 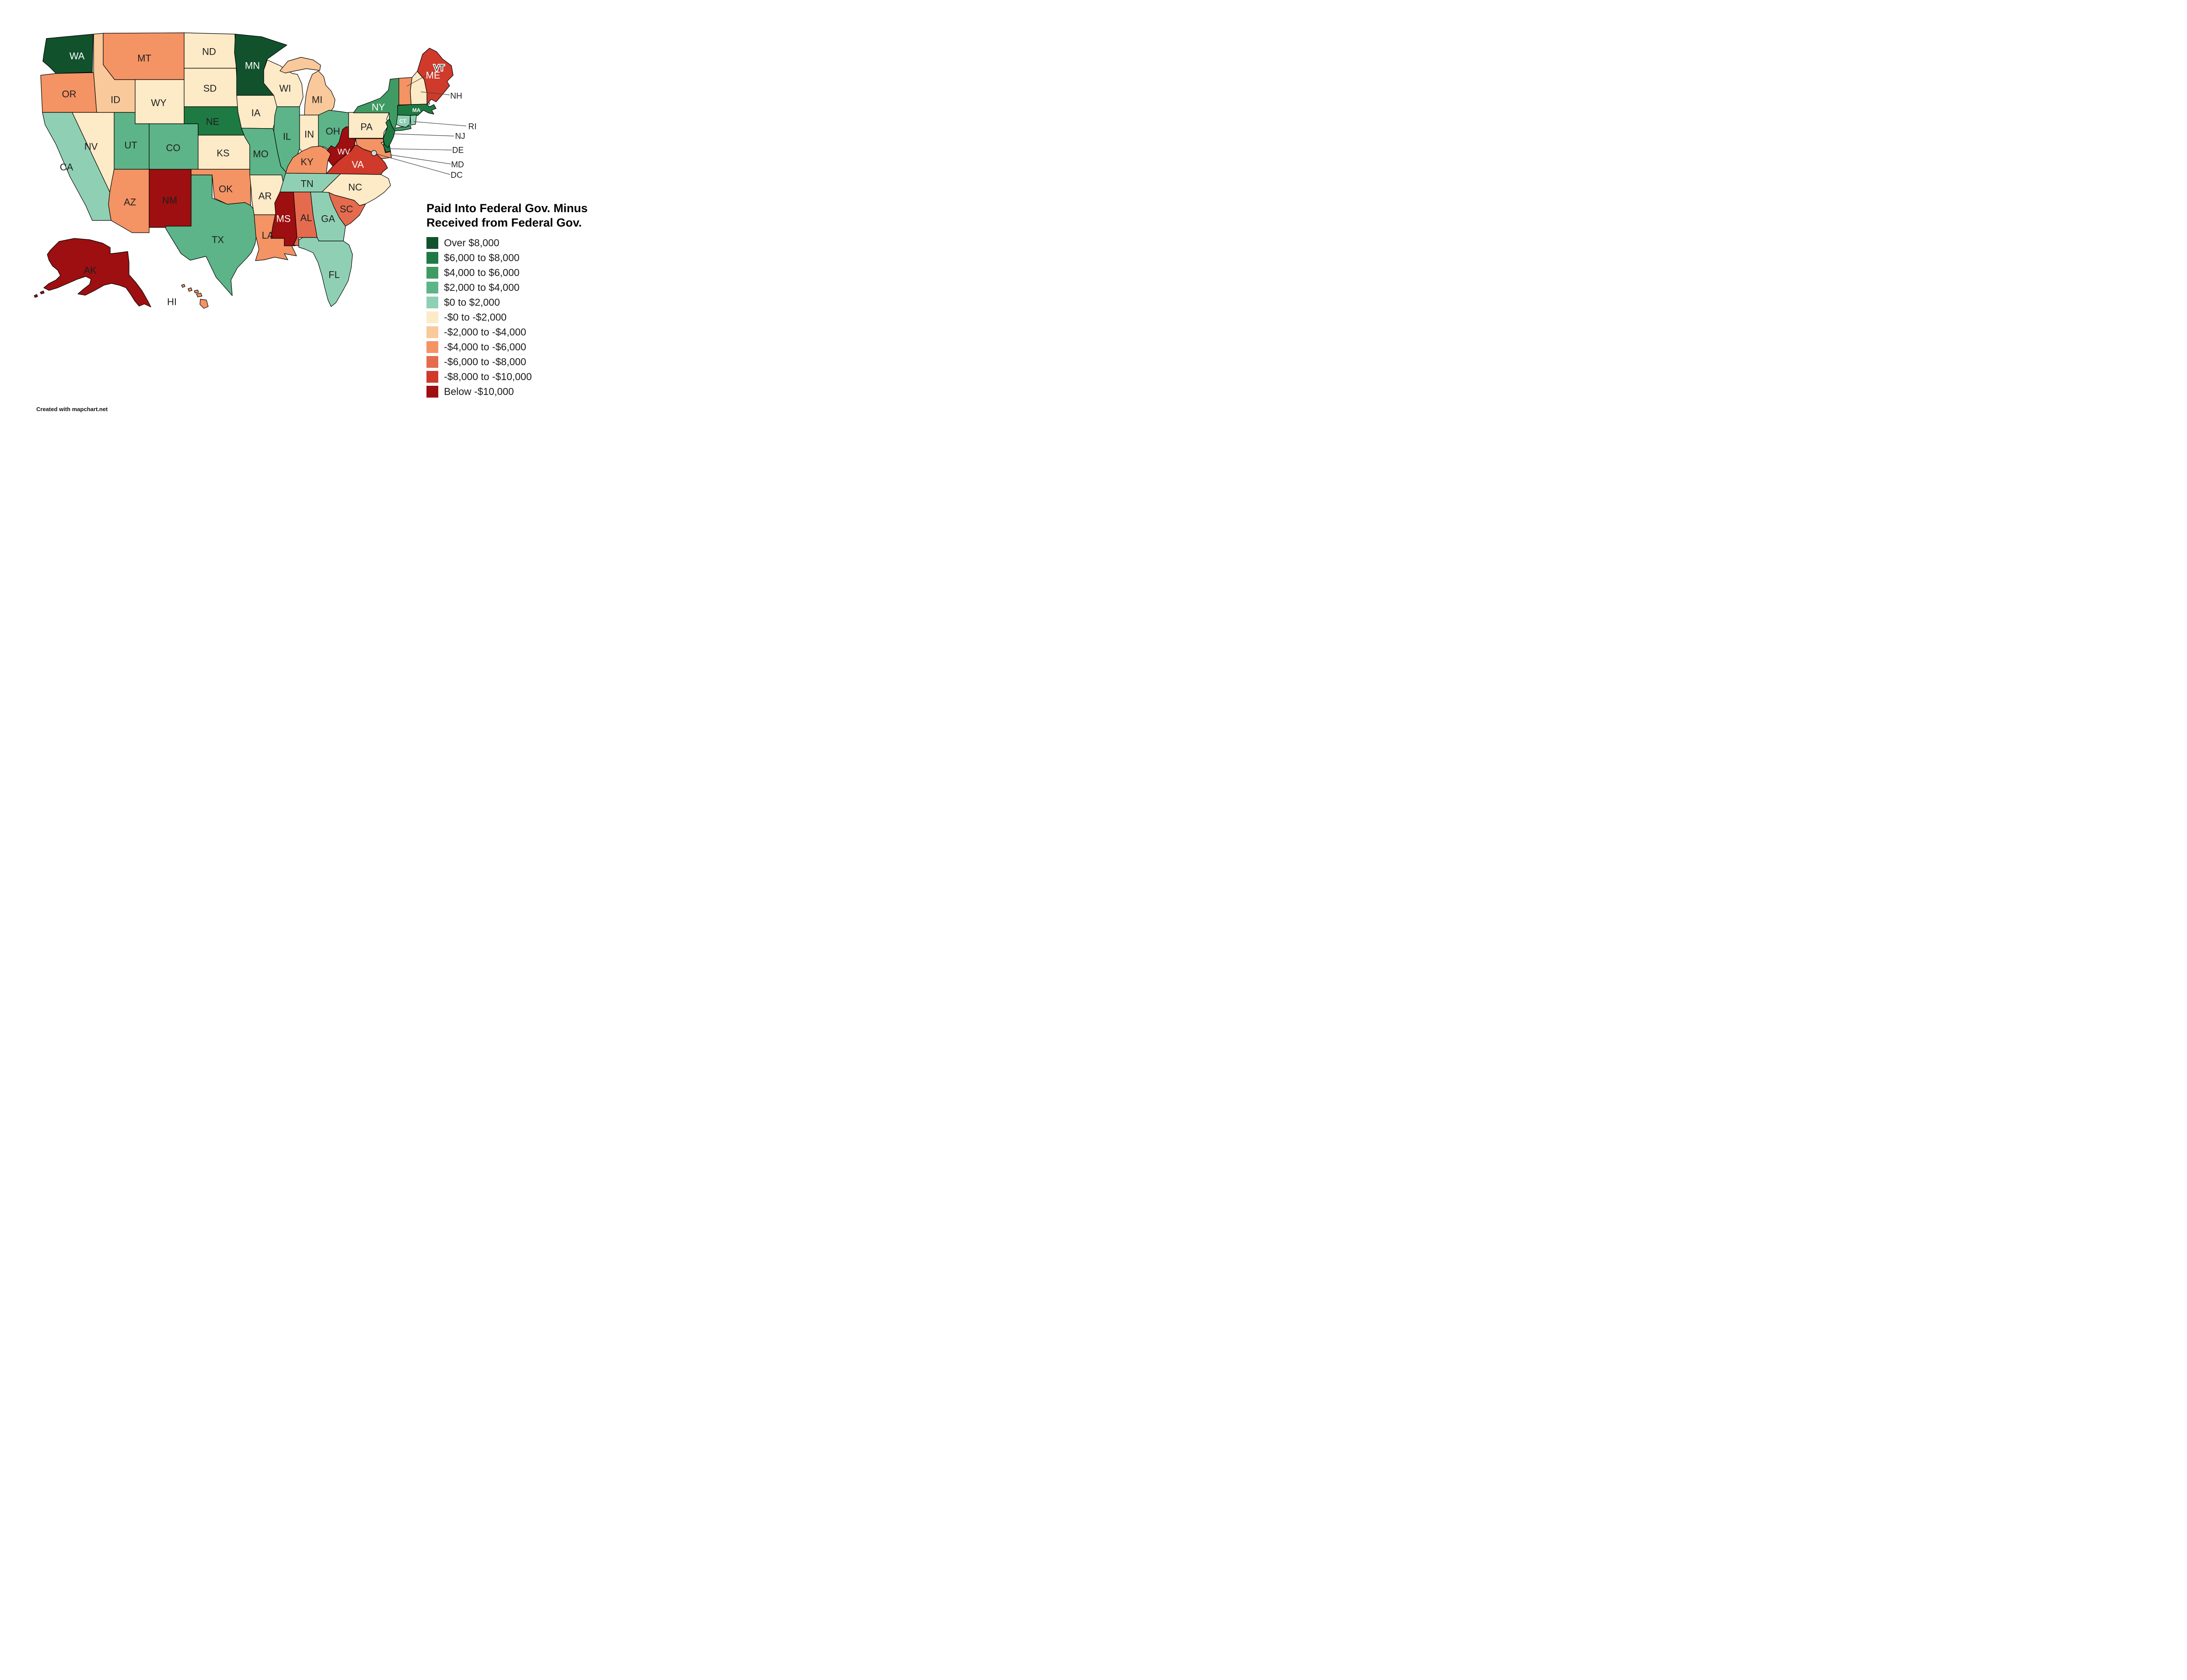 What do you see at coordinates (485, 332) in the screenshot?
I see `legend-item-label: -$2,000 to -$4,000` at bounding box center [485, 332].